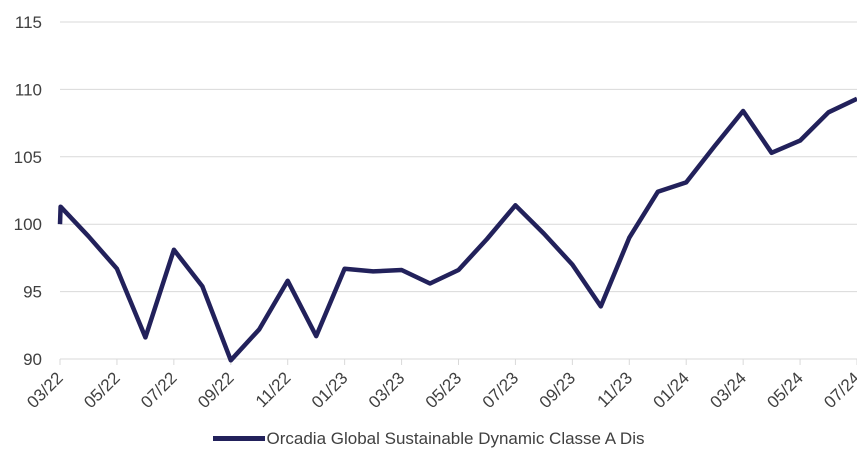  What do you see at coordinates (28, 22) in the screenshot?
I see `y-tick-label: 115` at bounding box center [28, 22].